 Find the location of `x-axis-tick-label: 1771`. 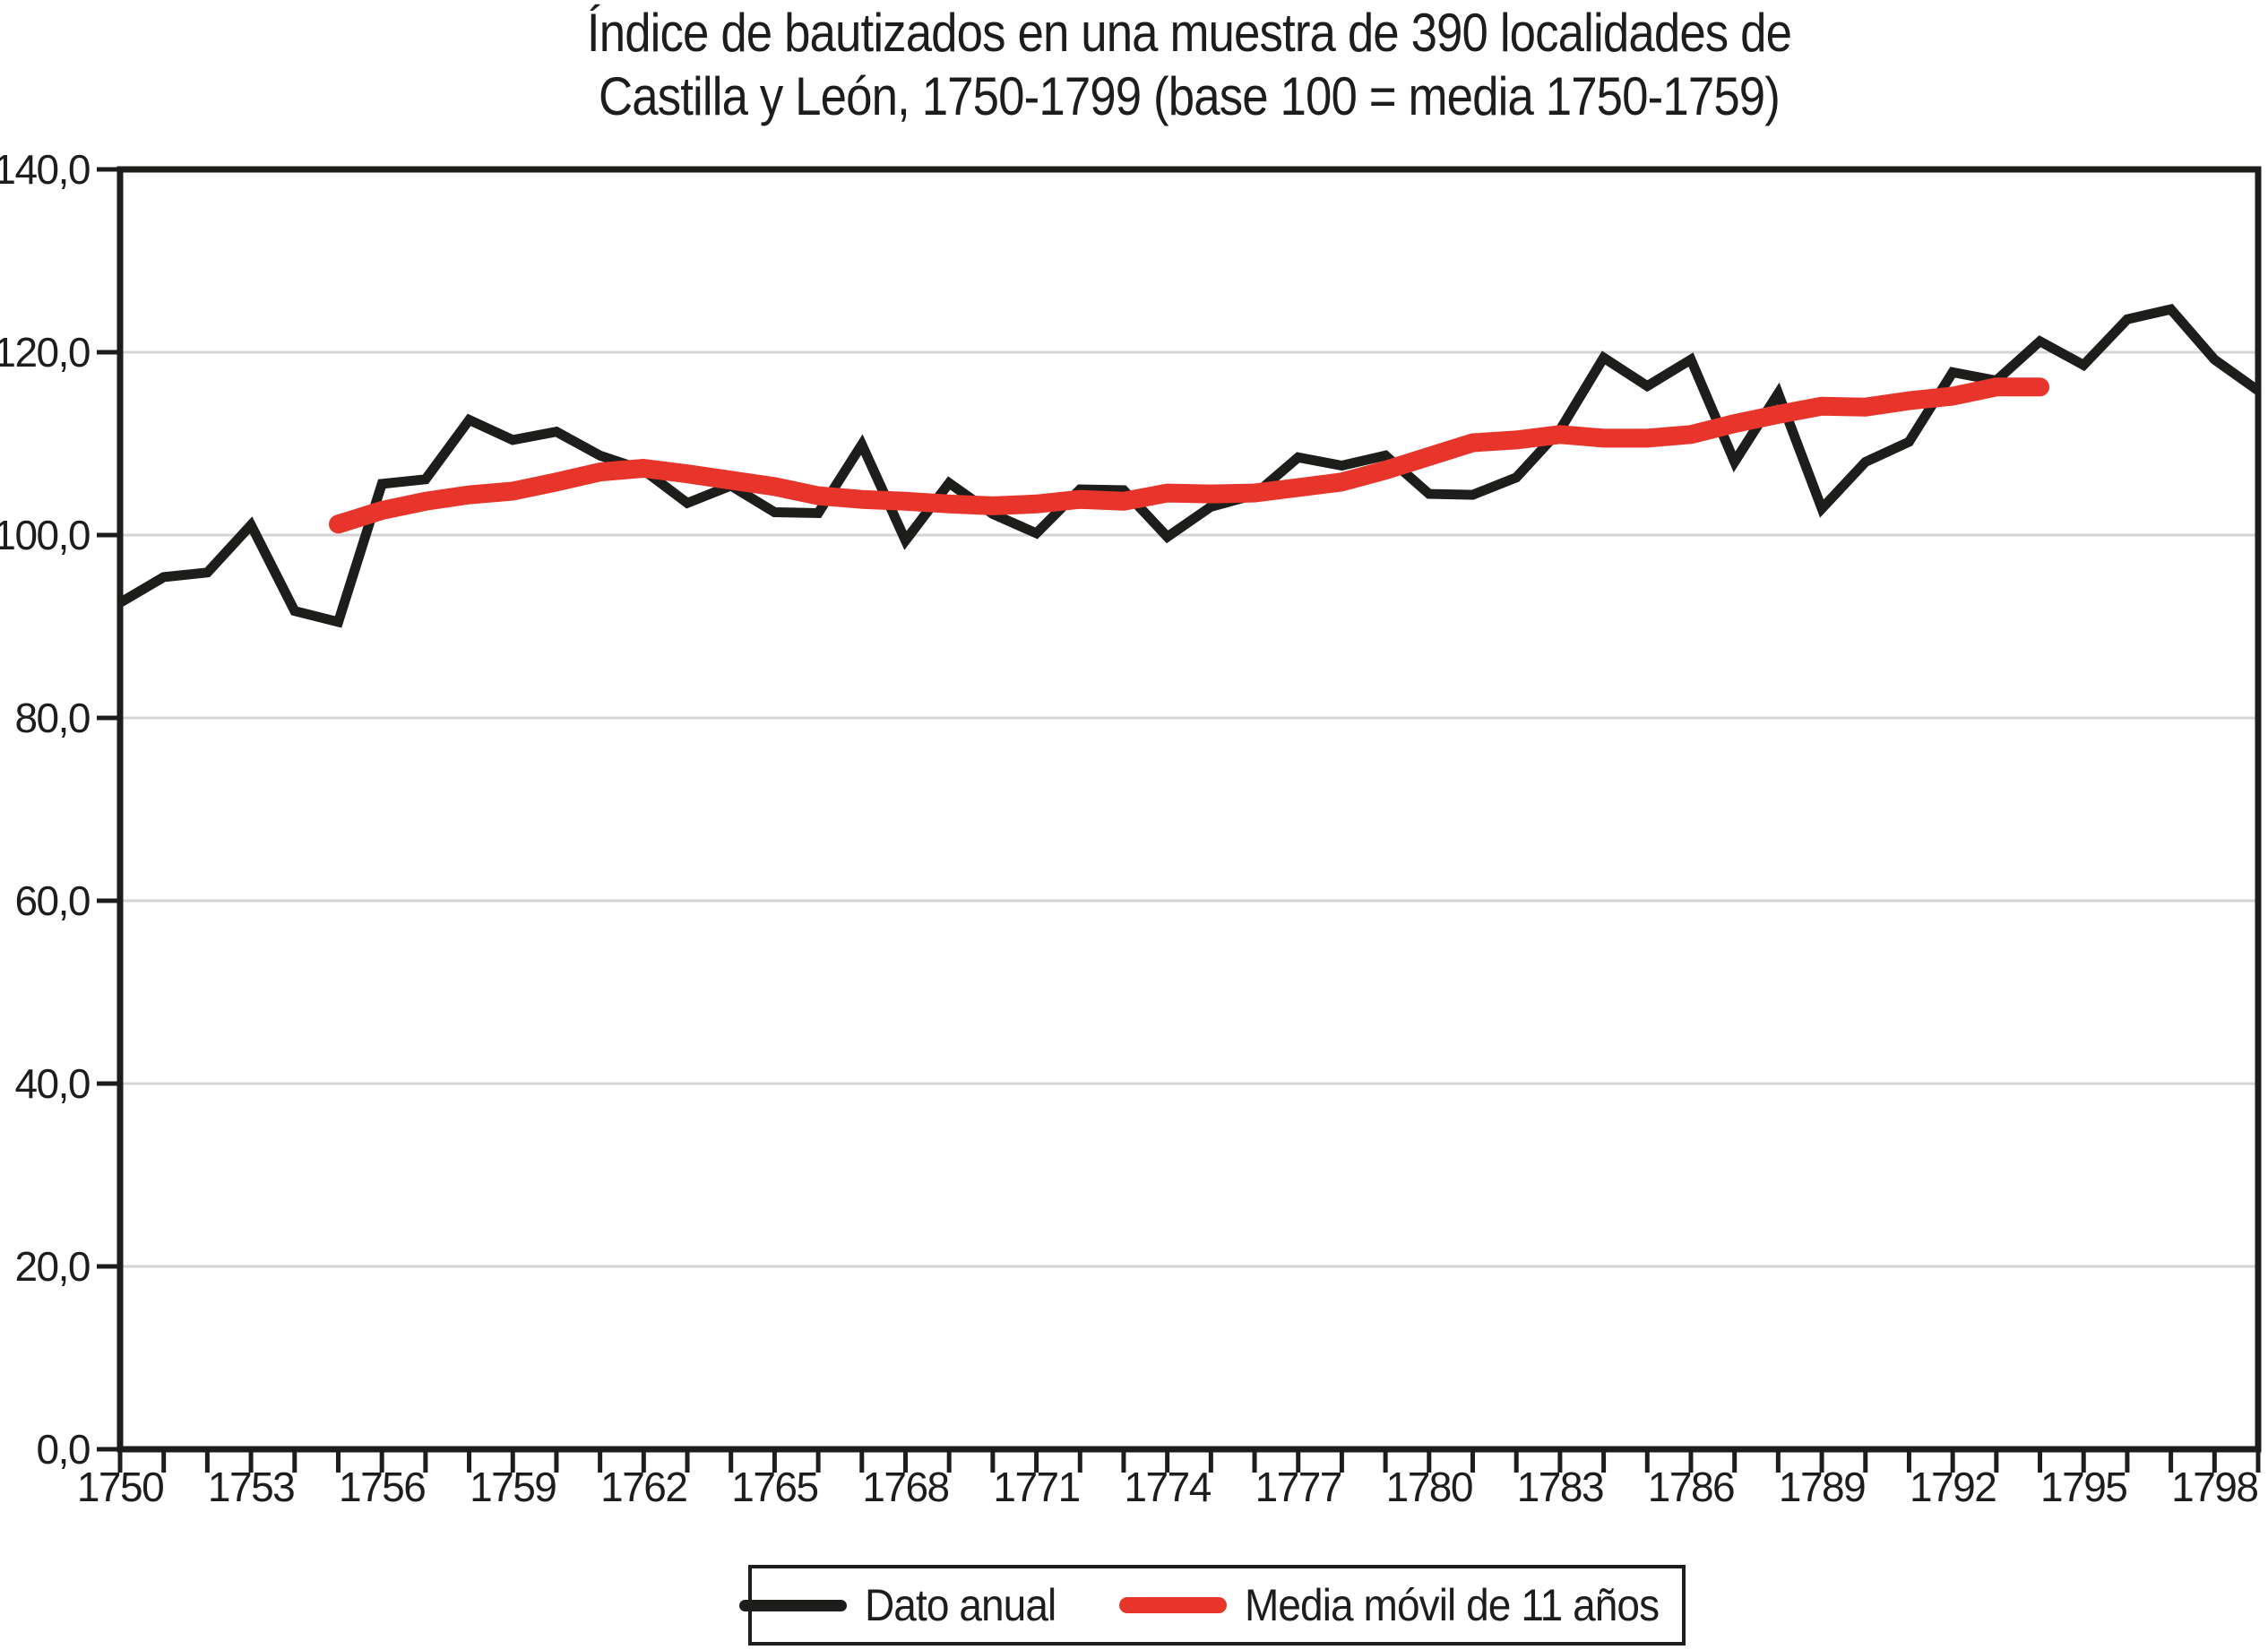

x-axis-tick-label: 1771 is located at coordinates (1036, 1487).